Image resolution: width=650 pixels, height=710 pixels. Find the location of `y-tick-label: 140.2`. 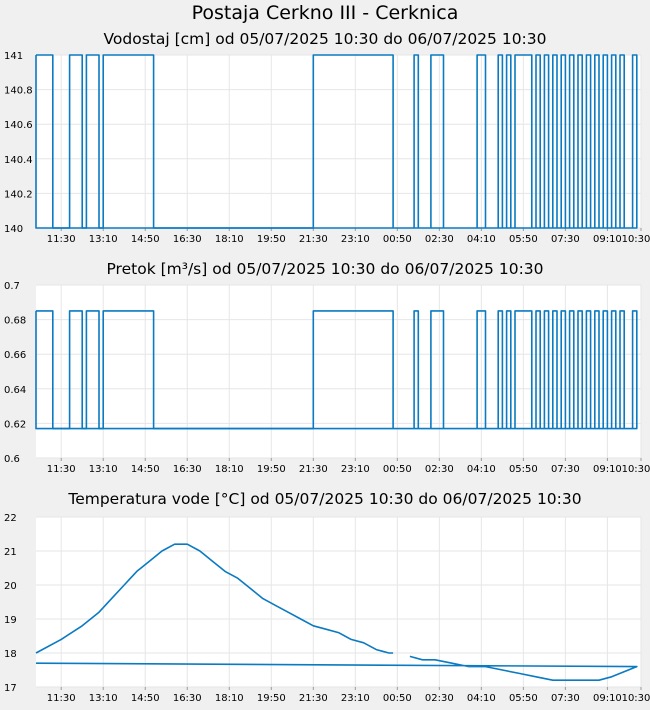

y-tick-label: 140.2 is located at coordinates (18, 194).